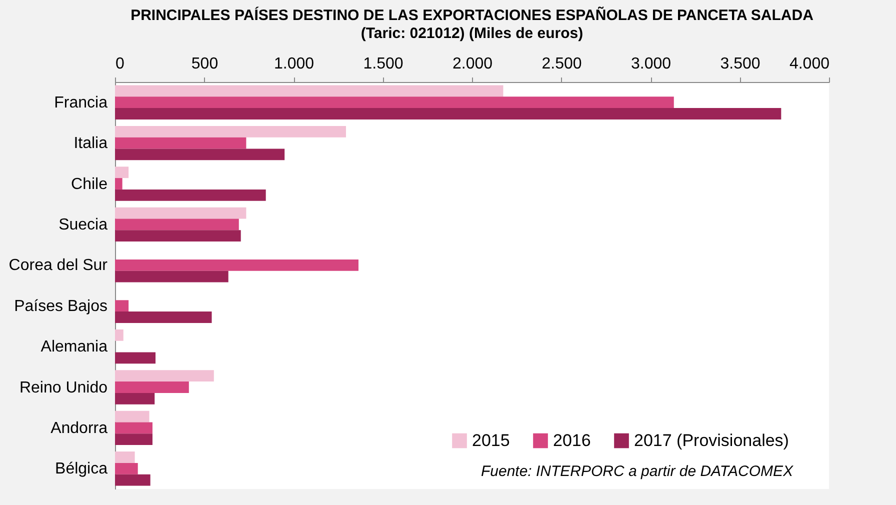 The width and height of the screenshot is (896, 505). What do you see at coordinates (572, 440) in the screenshot?
I see `legend-label: 2016` at bounding box center [572, 440].